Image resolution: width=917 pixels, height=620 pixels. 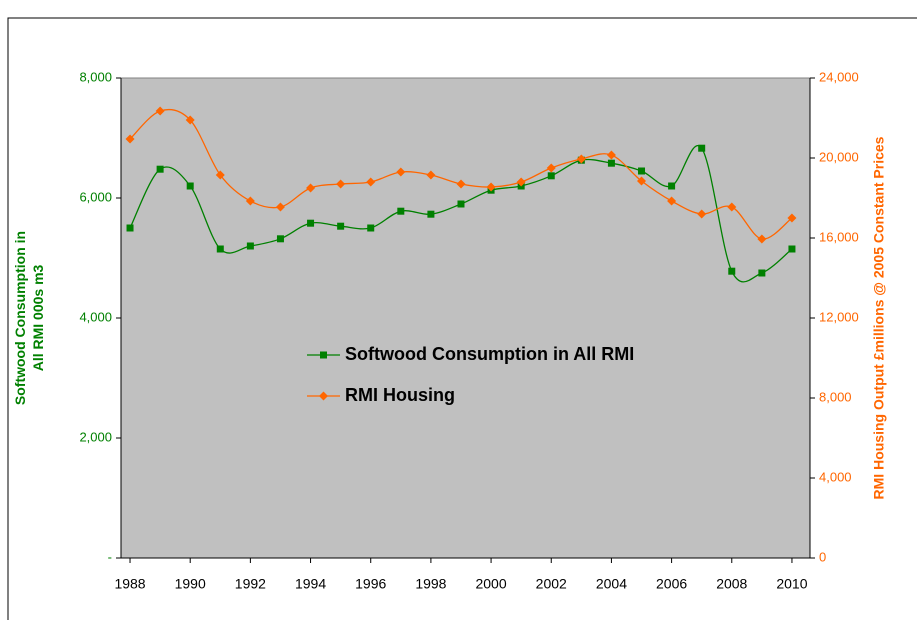 I want to click on y2-tick-label: 8,000, so click(x=835, y=396).